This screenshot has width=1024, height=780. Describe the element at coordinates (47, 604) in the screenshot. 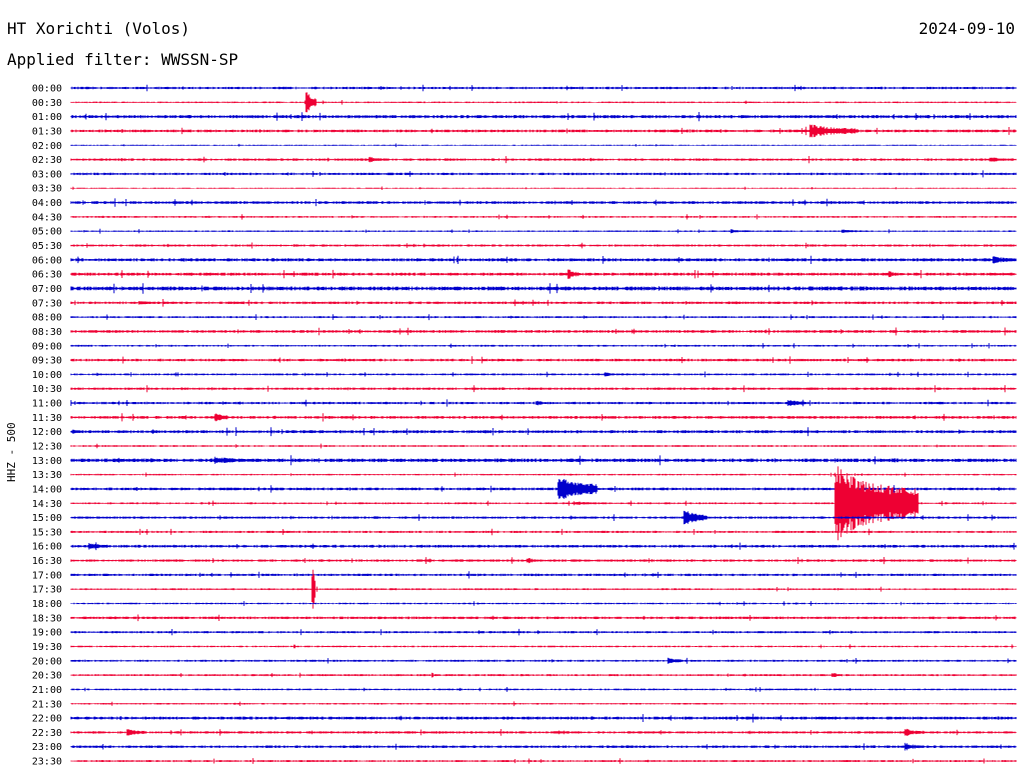

I see `row-time-label: 18:00` at that location.